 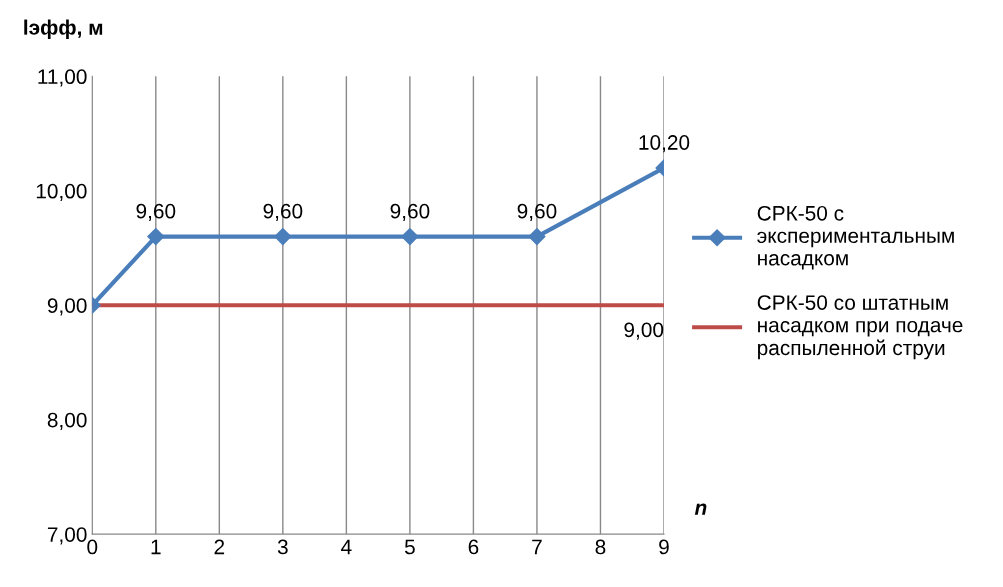 What do you see at coordinates (67, 307) in the screenshot?
I see `y-tick-label: 9,00` at bounding box center [67, 307].